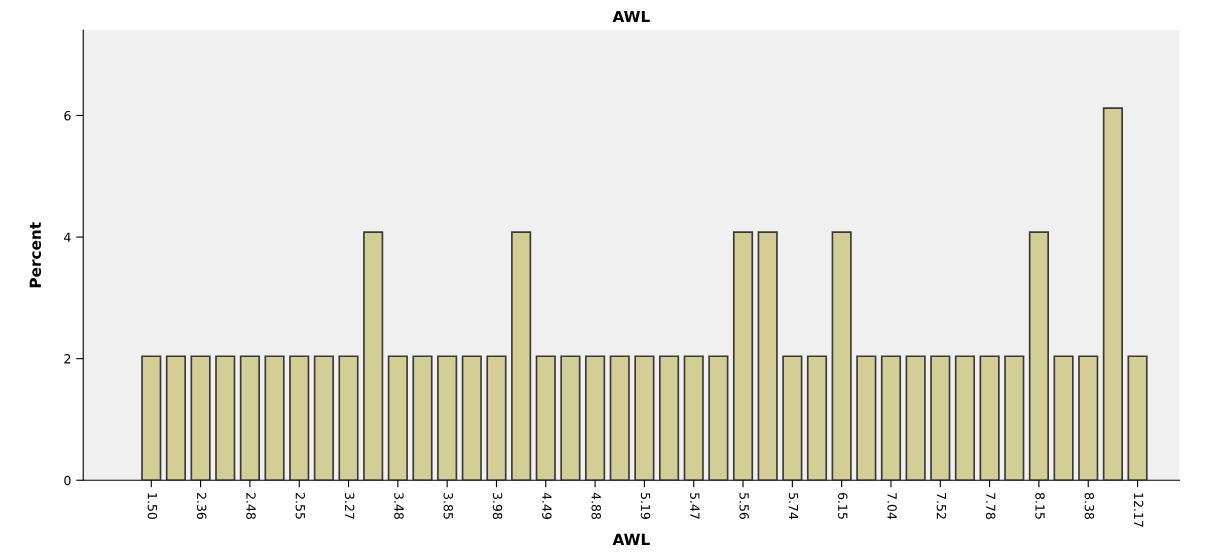  What do you see at coordinates (631, 16) in the screenshot?
I see `chart-title: AWL` at bounding box center [631, 16].